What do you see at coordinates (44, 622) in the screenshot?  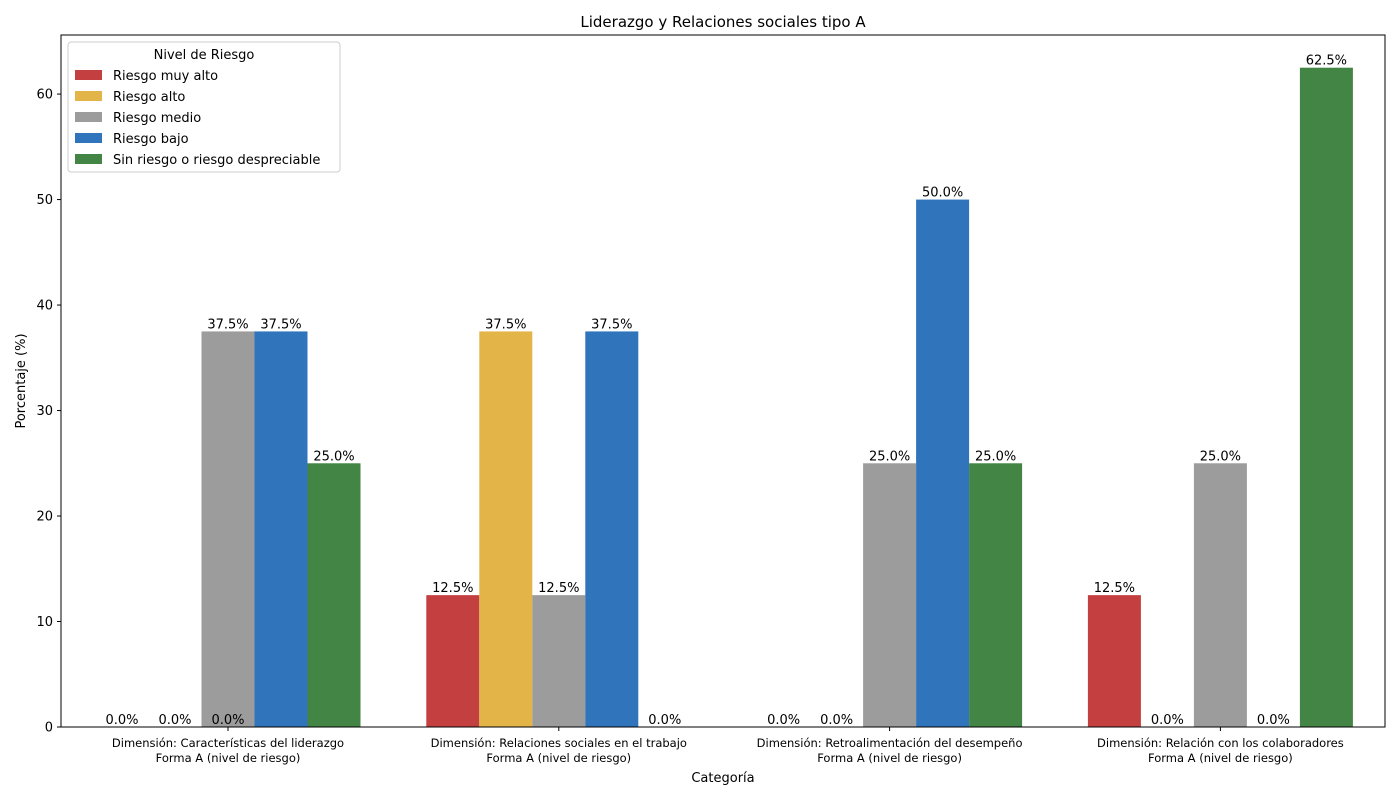 I see `y-tick-label: 10` at bounding box center [44, 622].